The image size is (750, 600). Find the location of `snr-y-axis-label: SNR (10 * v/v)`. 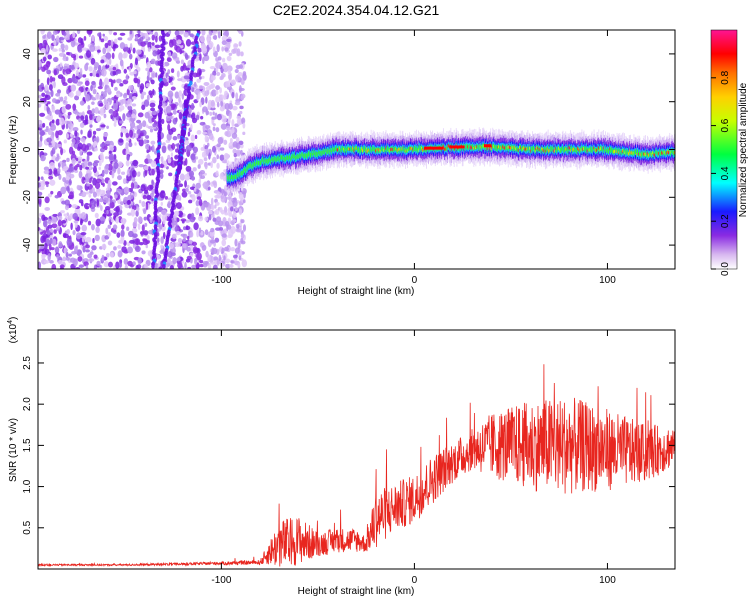

snr-y-axis-label: SNR (10 * v/v) is located at coordinates (13, 450).